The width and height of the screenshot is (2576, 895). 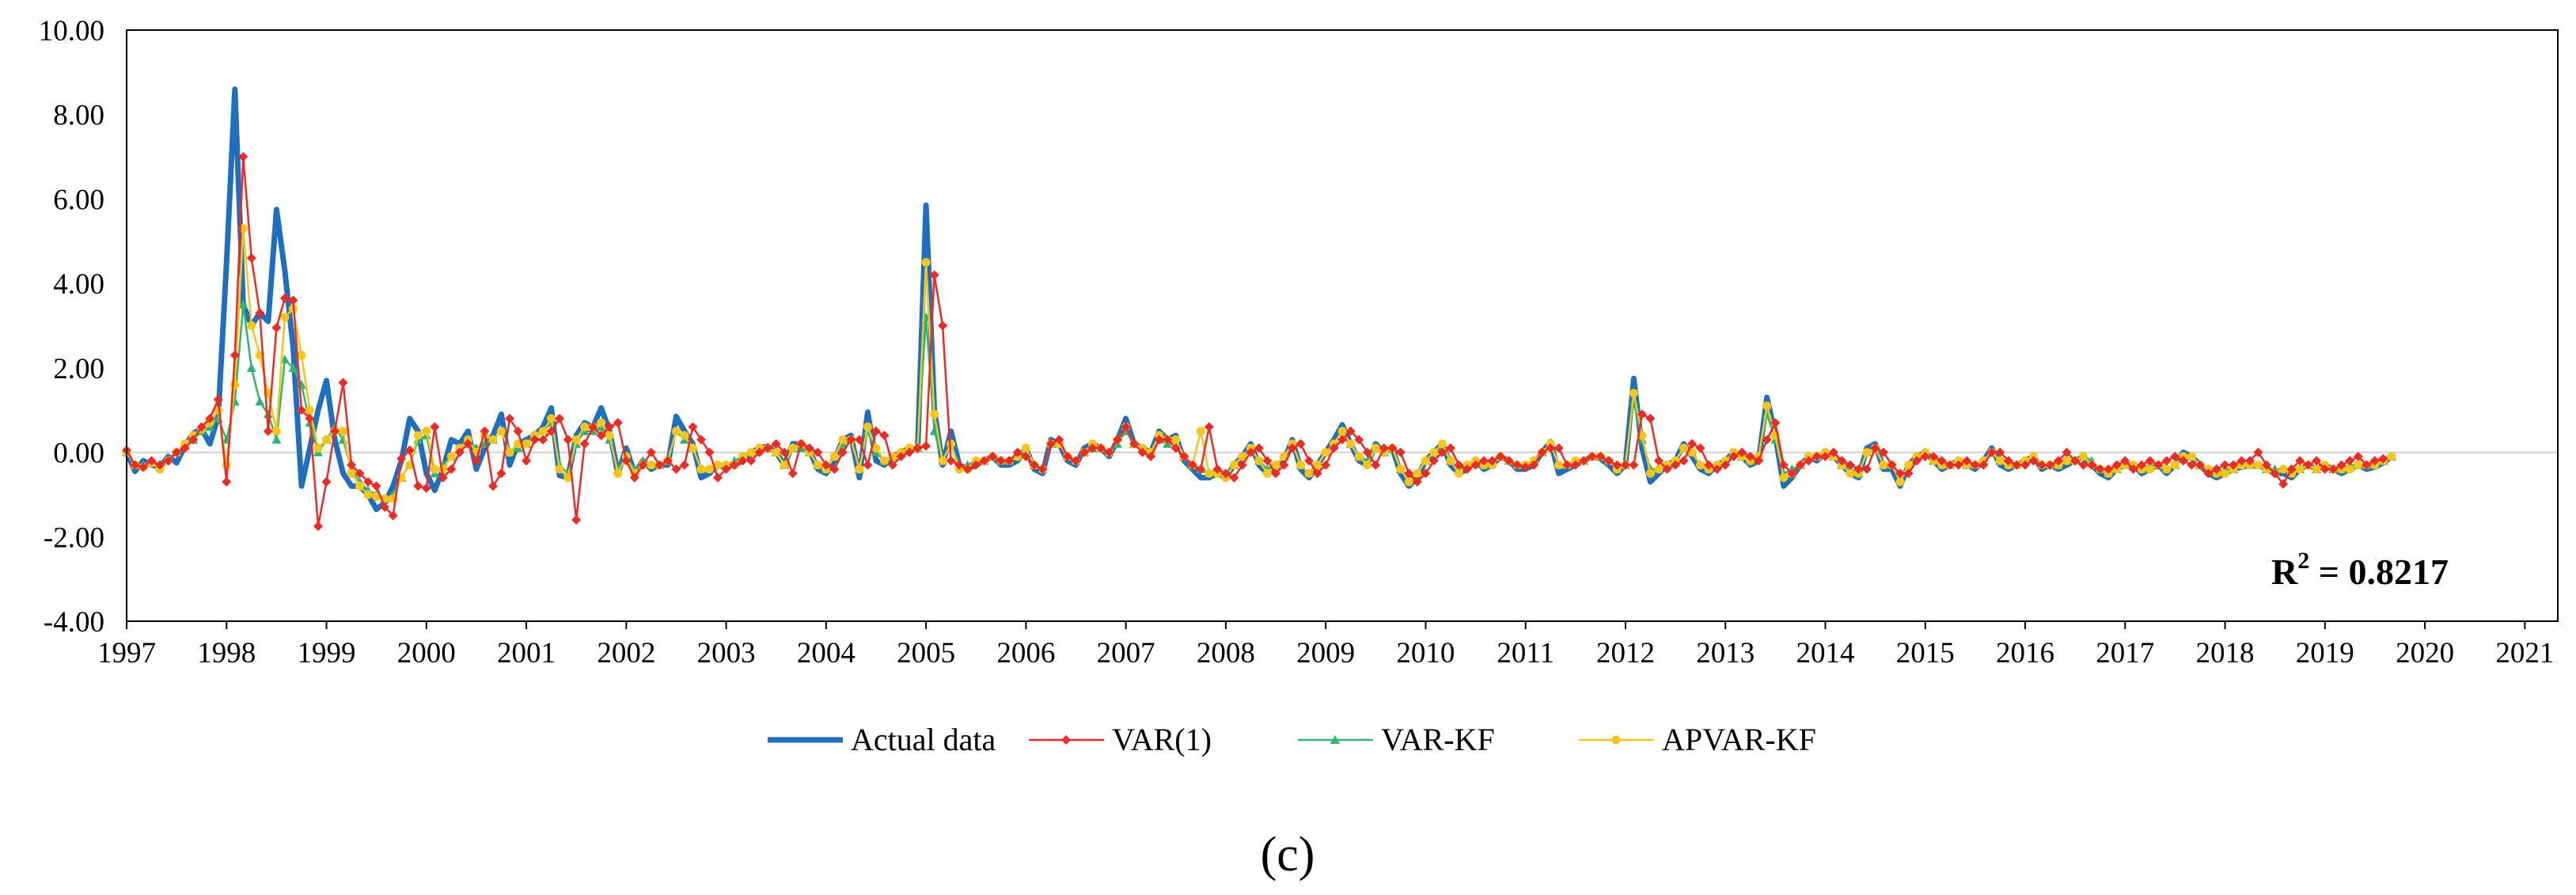 I want to click on x-tick-label: 2016, so click(x=2025, y=653).